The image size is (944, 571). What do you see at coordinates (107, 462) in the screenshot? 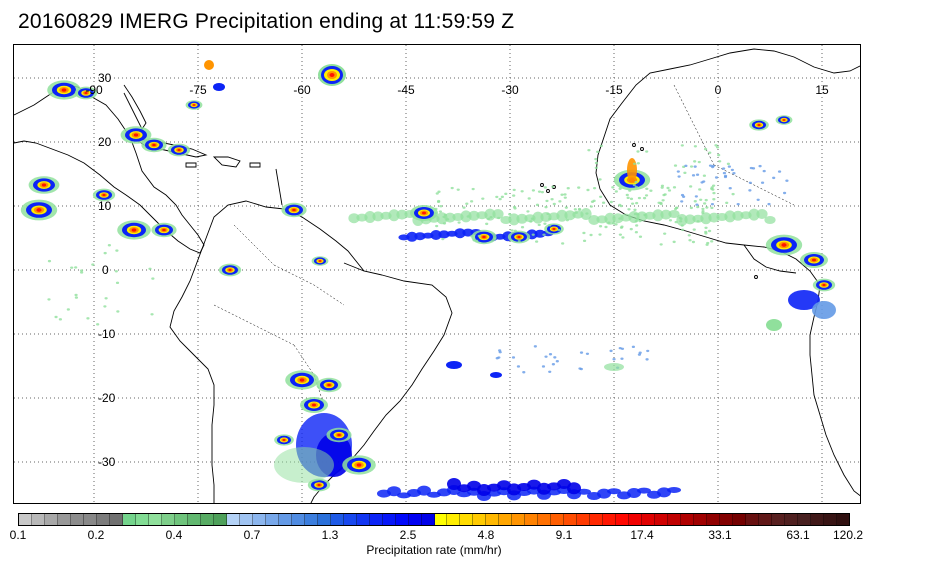
I see `lat-label: -30` at bounding box center [107, 462].